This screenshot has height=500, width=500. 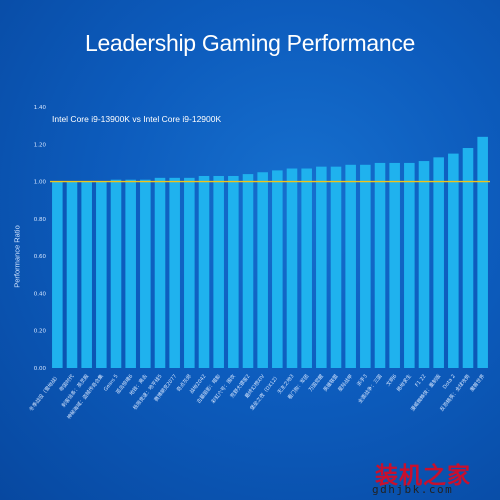 What do you see at coordinates (392, 380) in the screenshot?
I see `x-category-label: 文明6` at bounding box center [392, 380].